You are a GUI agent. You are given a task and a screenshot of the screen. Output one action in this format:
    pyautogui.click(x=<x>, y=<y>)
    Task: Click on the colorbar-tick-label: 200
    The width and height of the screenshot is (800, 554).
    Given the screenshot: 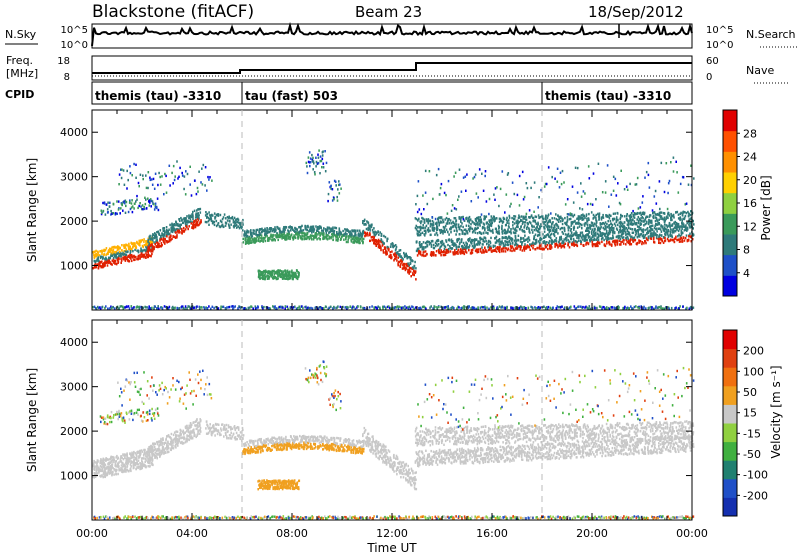 What is the action you would take?
    pyautogui.click(x=753, y=351)
    